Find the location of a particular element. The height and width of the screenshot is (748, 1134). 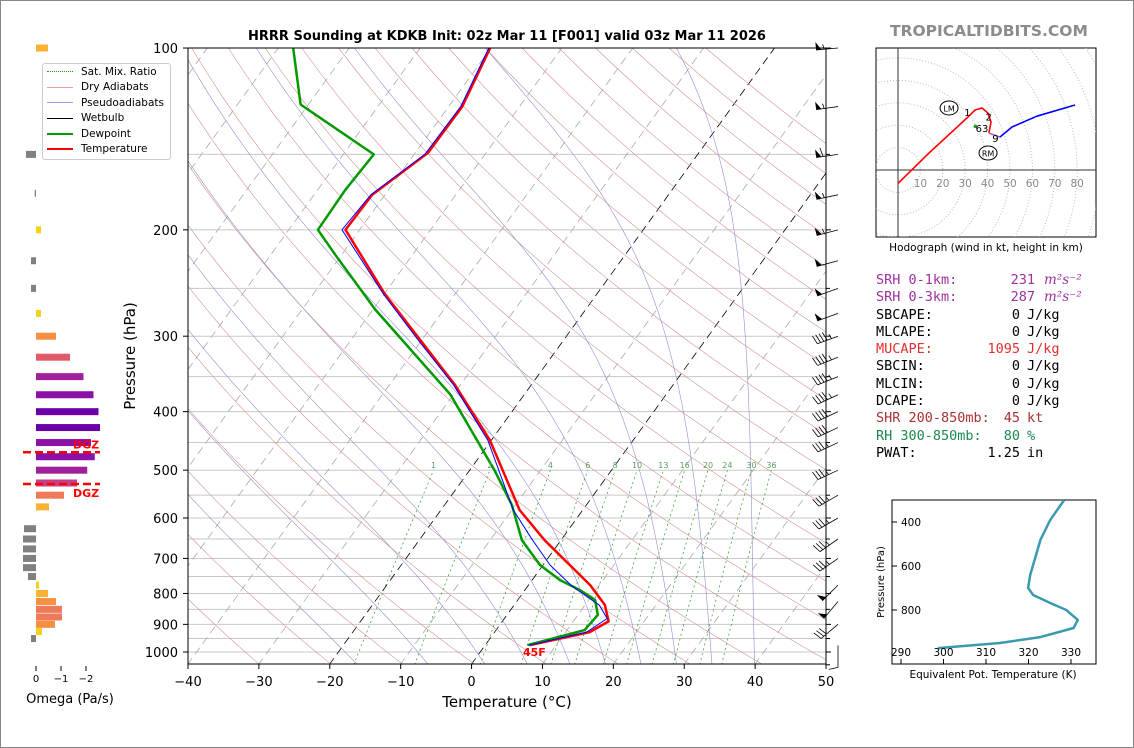

theta-e-trace is located at coordinates (1008, 575).